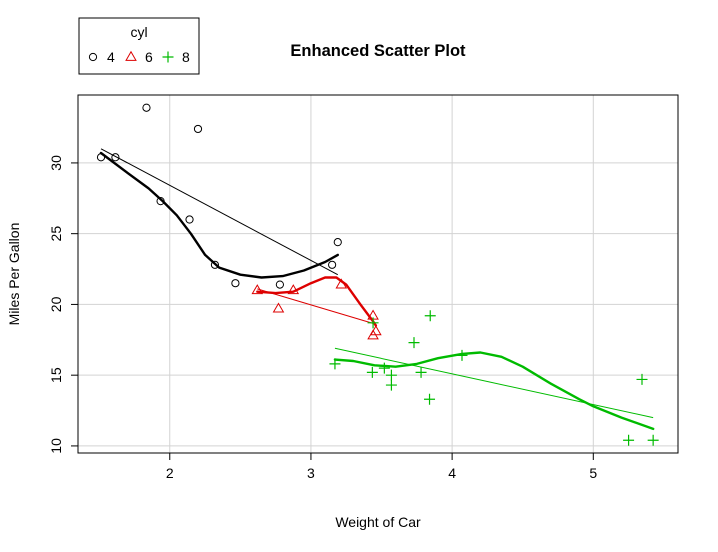  I want to click on legend-title: cyl, so click(138, 32).